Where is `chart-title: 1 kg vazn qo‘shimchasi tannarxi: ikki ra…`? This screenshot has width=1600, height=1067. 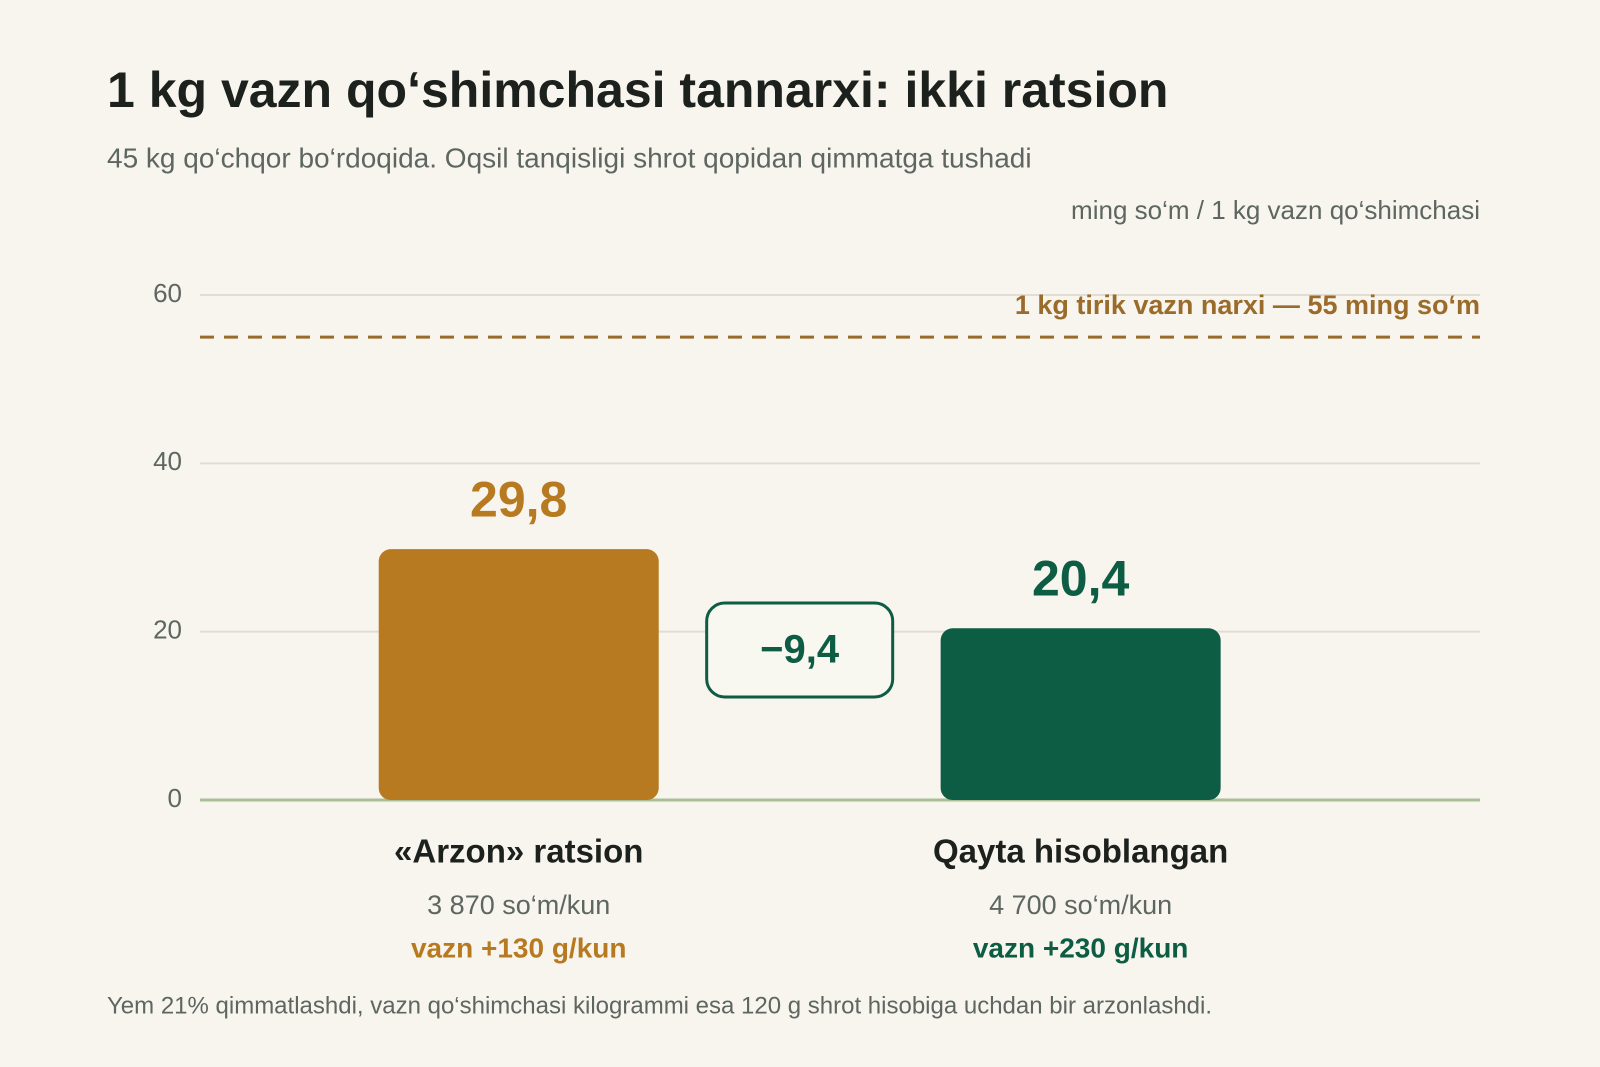
chart-title: 1 kg vazn qo‘shimchasi tannarxi: ikki ra… is located at coordinates (637, 90).